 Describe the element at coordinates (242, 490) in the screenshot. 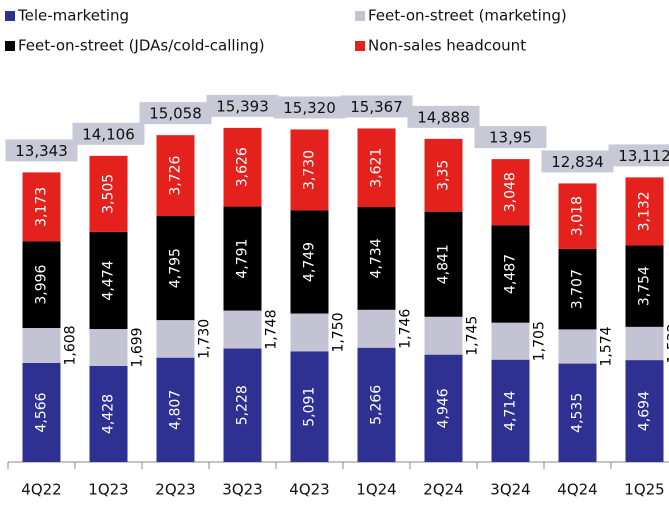

I see `x-tick-label: 3Q23` at that location.